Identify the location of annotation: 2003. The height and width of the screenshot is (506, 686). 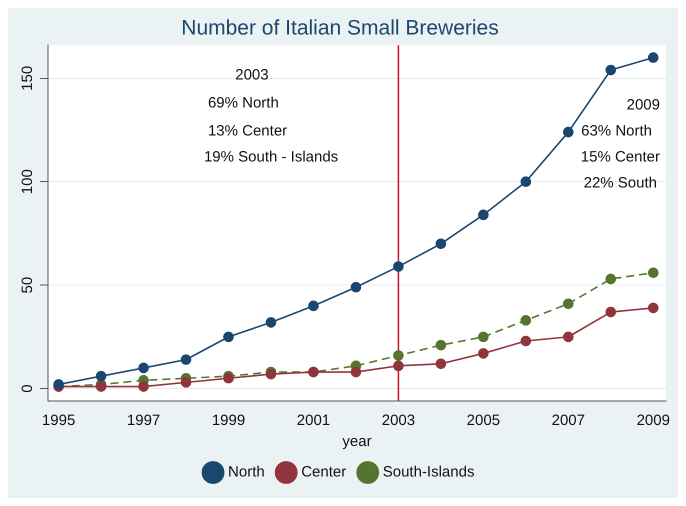
(252, 75).